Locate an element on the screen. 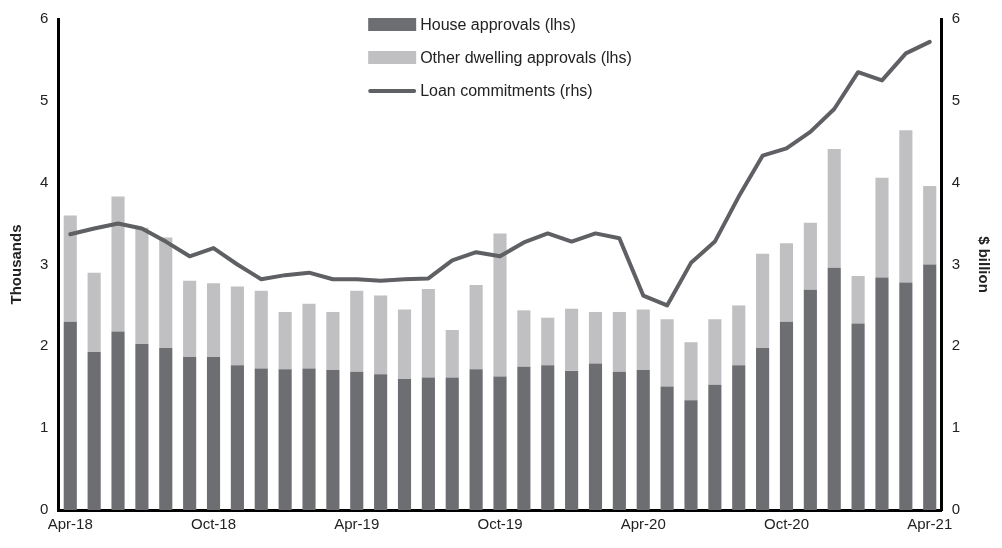 This screenshot has width=1002, height=548. y-tick-label: 0 is located at coordinates (44, 509).